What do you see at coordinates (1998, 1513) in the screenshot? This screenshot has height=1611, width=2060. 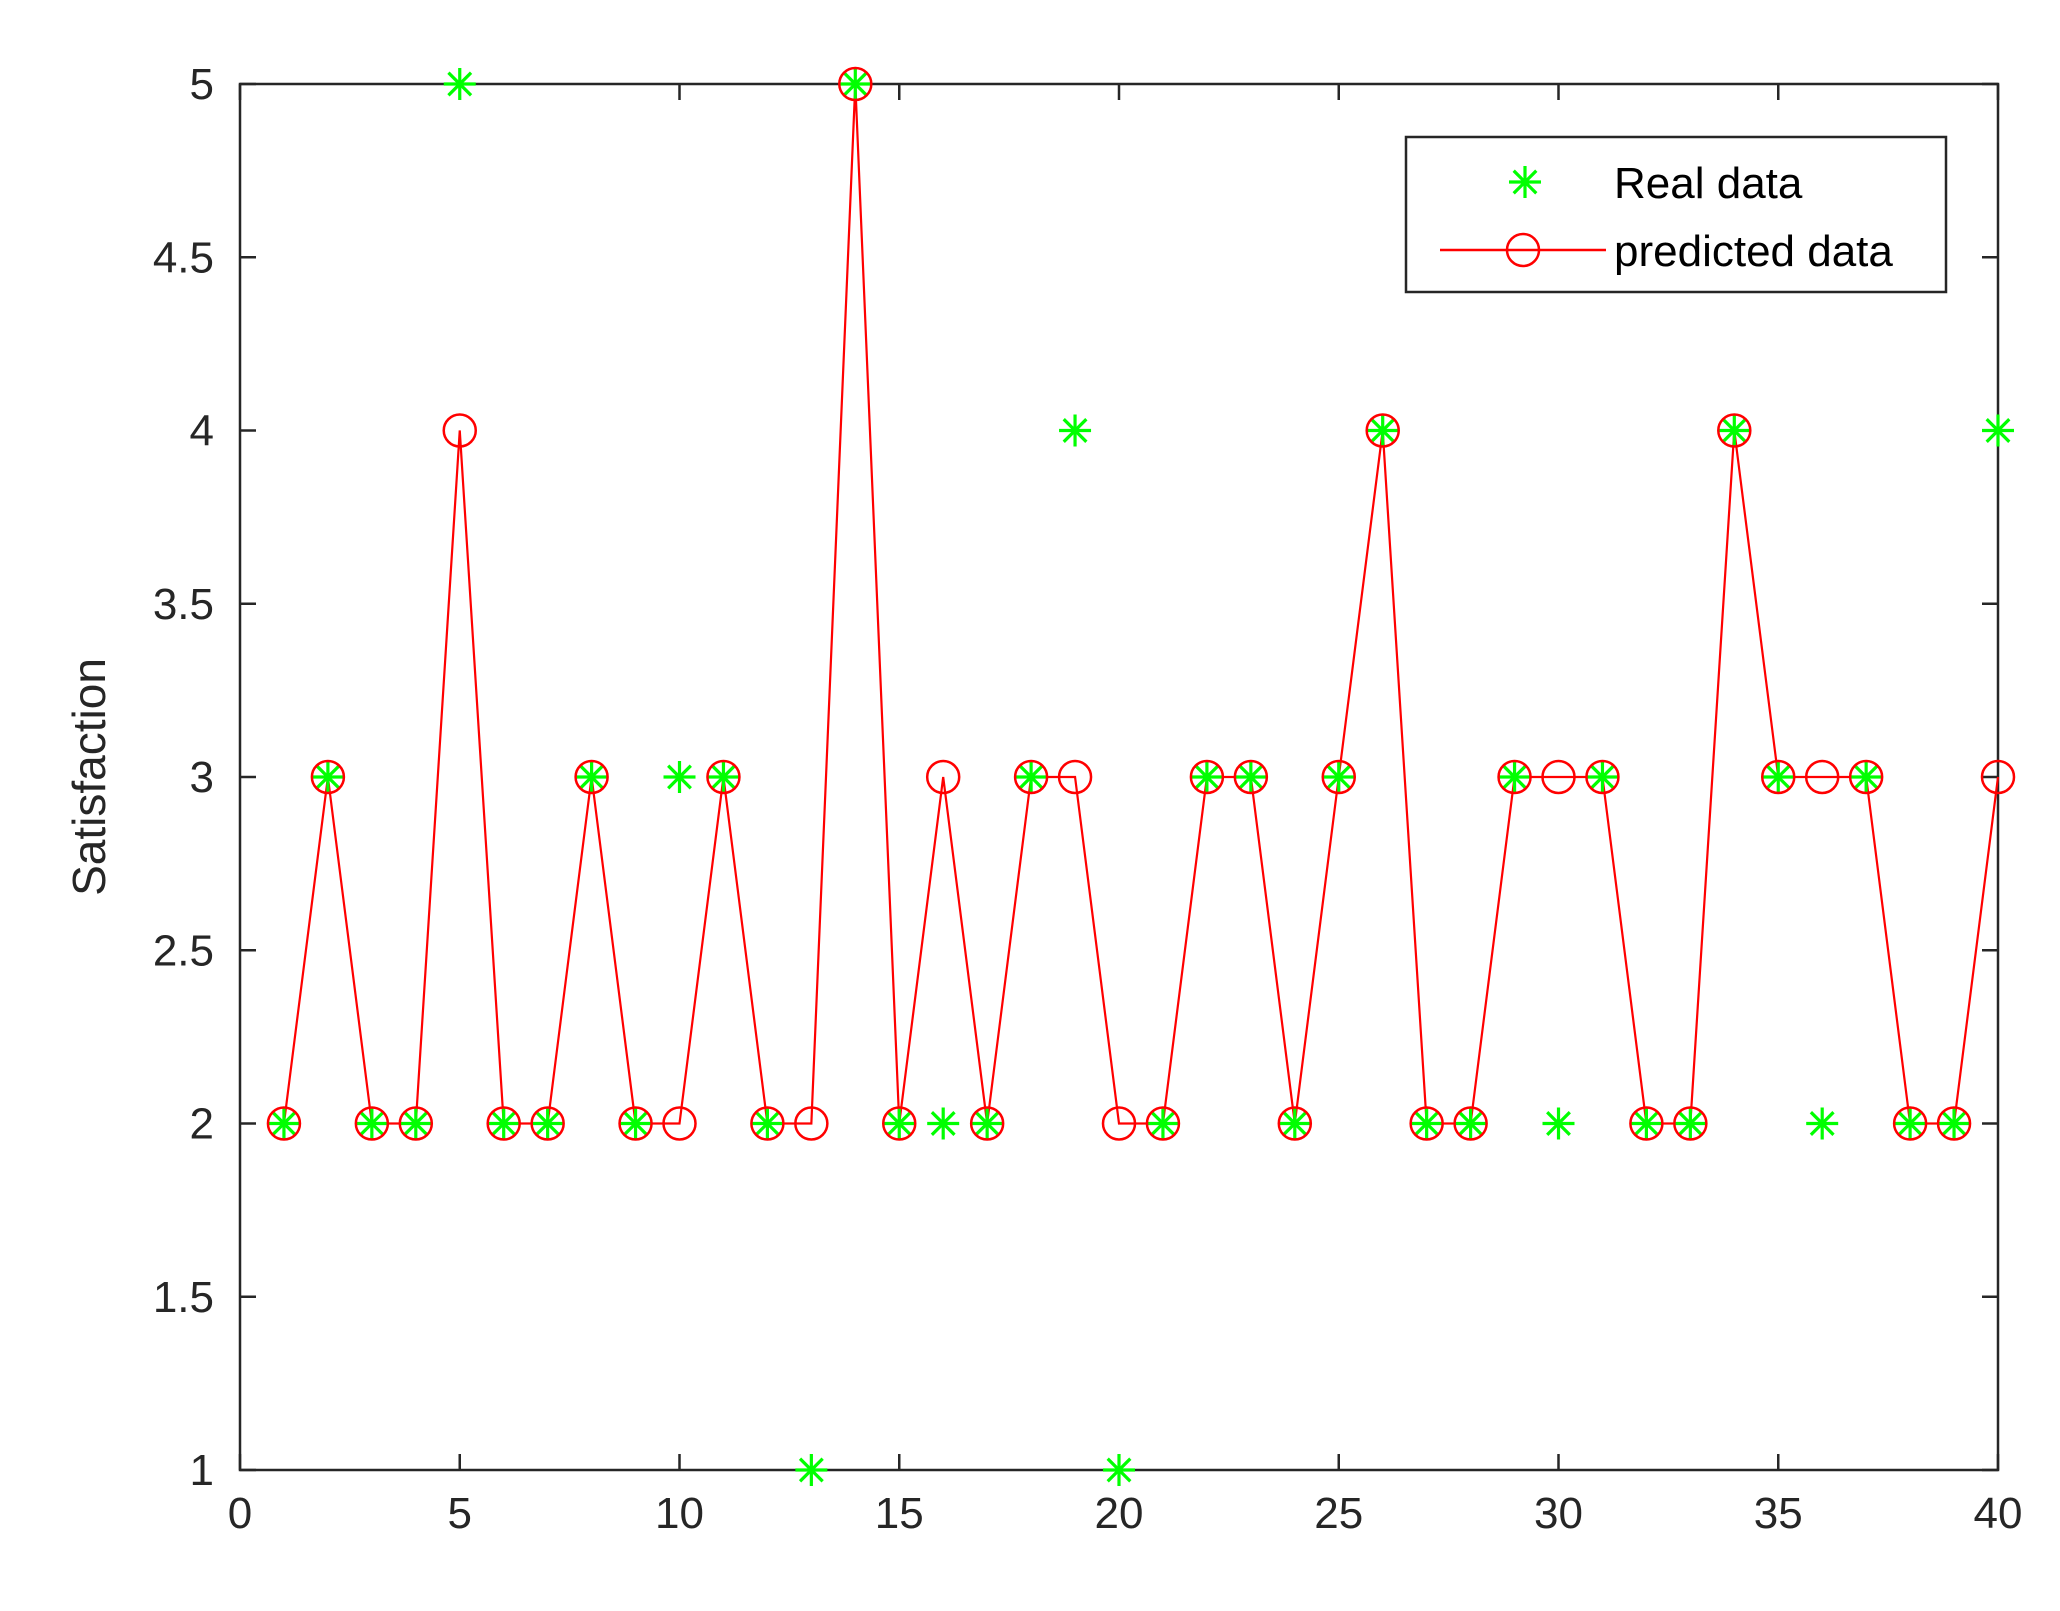 I see `x-tick-label: 40` at bounding box center [1998, 1513].